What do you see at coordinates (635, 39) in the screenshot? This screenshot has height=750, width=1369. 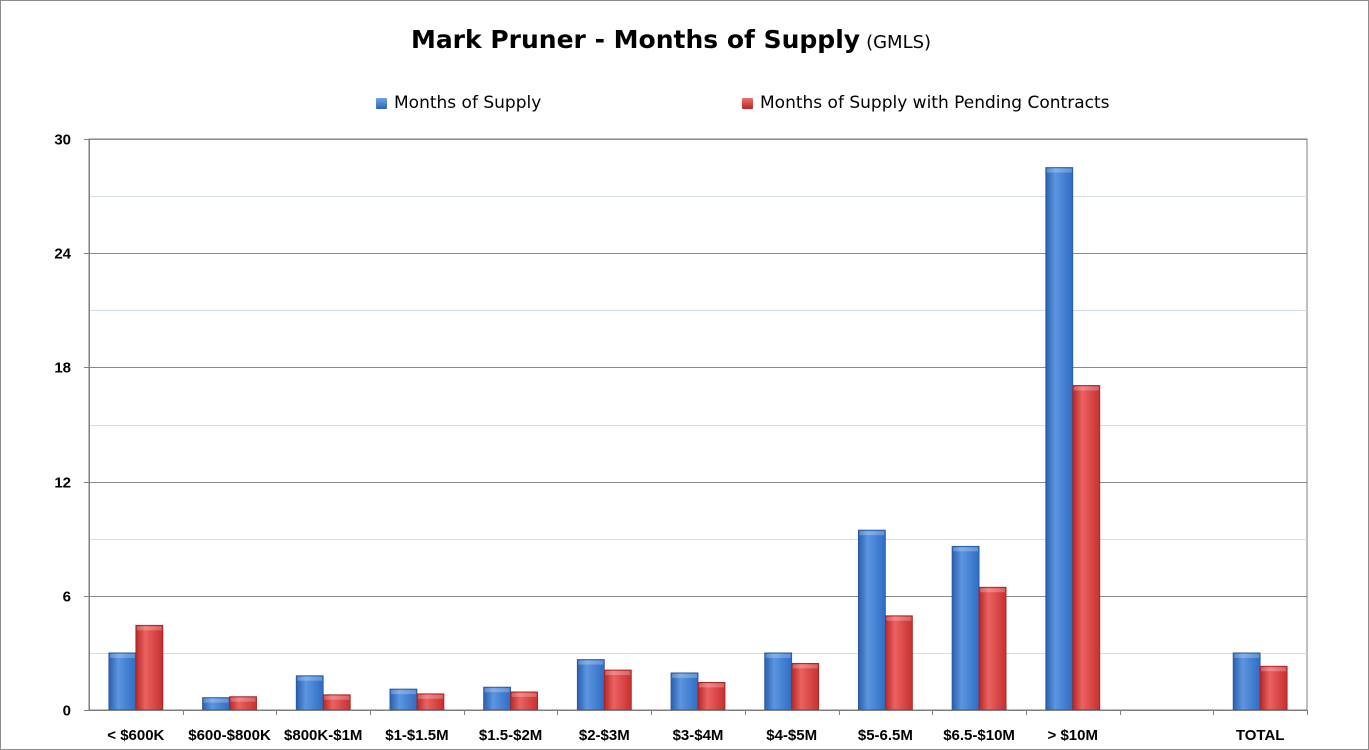 I see `chart-title-main: Mark Pruner - Months of Supply` at bounding box center [635, 39].